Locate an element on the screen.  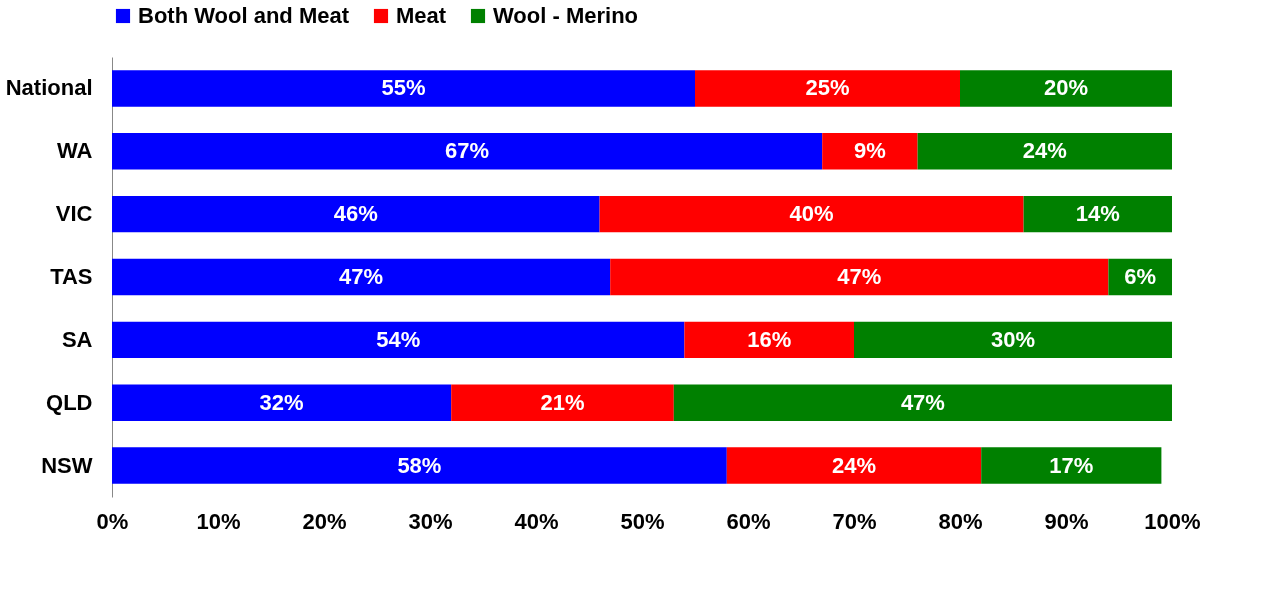
data-label: 54% is located at coordinates (398, 339).